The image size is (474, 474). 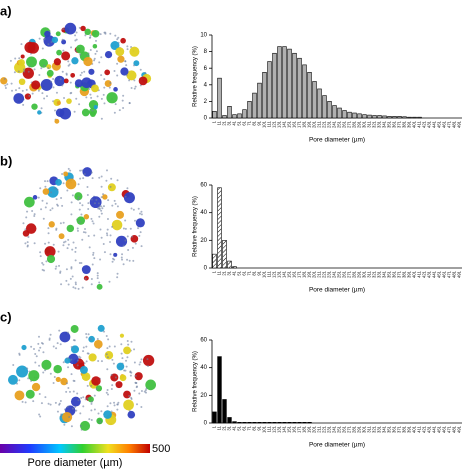 What do you see at coordinates (439, 274) in the screenshot?
I see `x-tick-label: 451` at bounding box center [439, 274].